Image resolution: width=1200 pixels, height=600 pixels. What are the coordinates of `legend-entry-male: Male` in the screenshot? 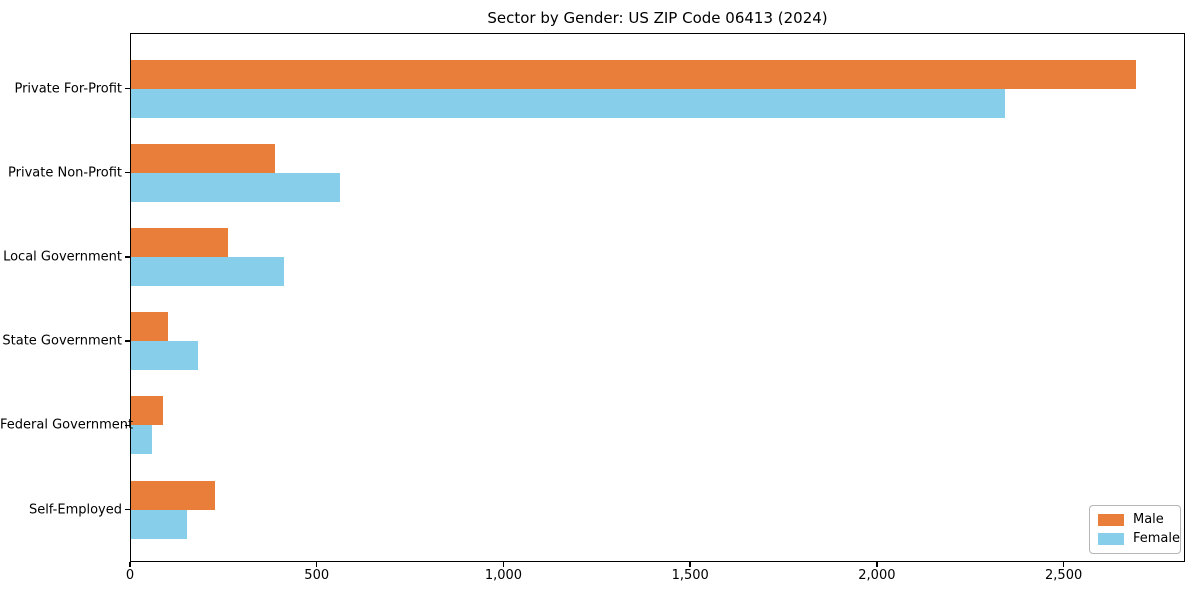 It's located at (1135, 519).